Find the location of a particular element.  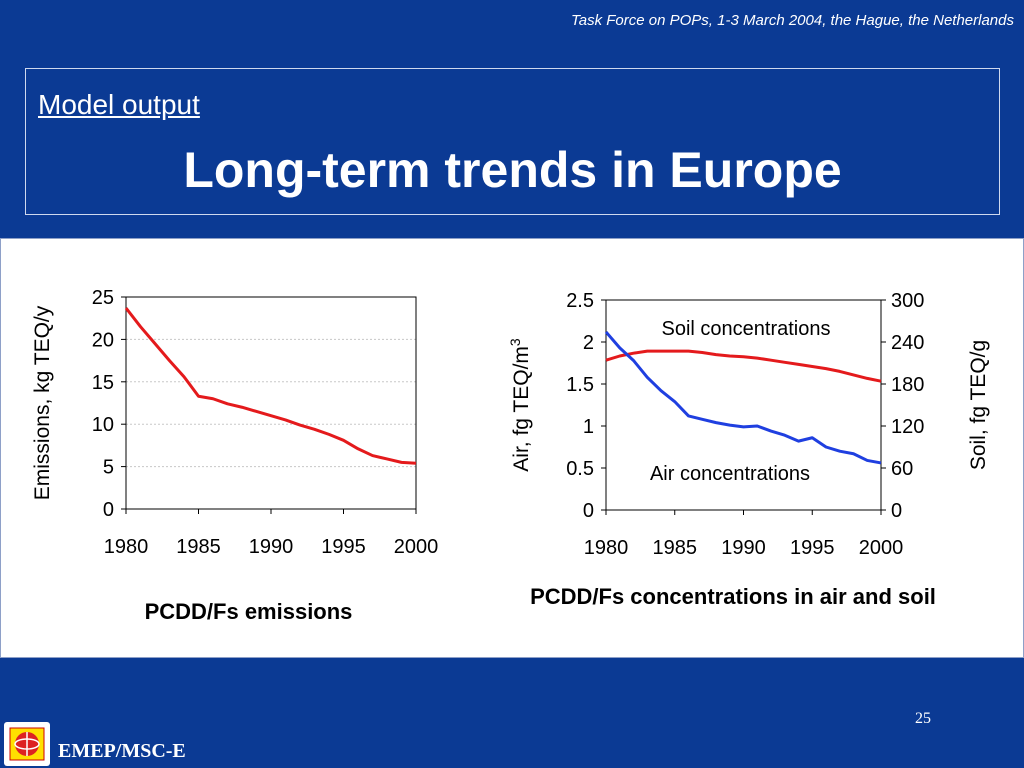

chart-2-y-tick-label: 2.5 is located at coordinates (580, 301).